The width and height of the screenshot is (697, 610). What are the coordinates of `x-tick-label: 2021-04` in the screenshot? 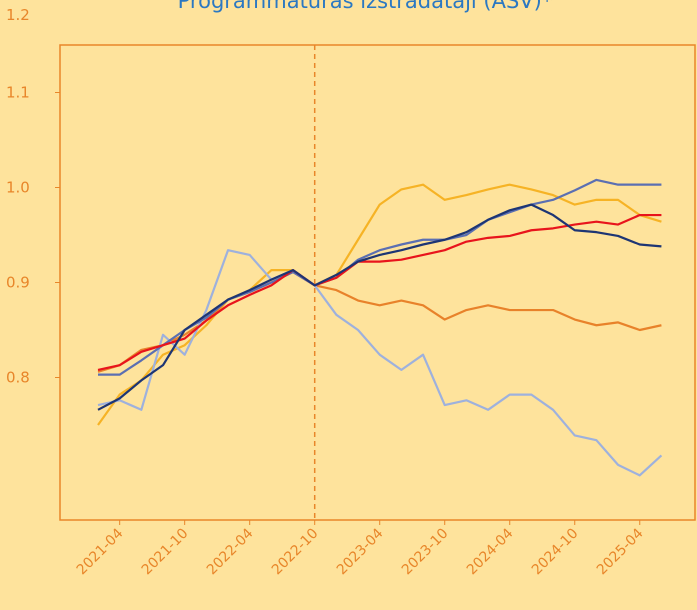 It's located at (100, 551).